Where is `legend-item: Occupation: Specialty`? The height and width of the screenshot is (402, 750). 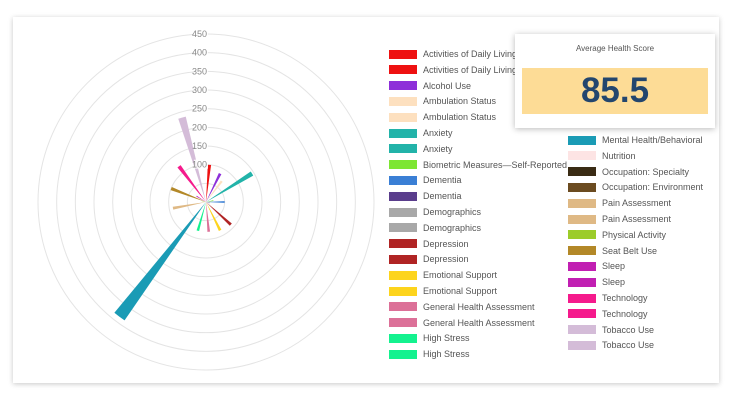
legend-item: Occupation: Specialty is located at coordinates (628, 172).